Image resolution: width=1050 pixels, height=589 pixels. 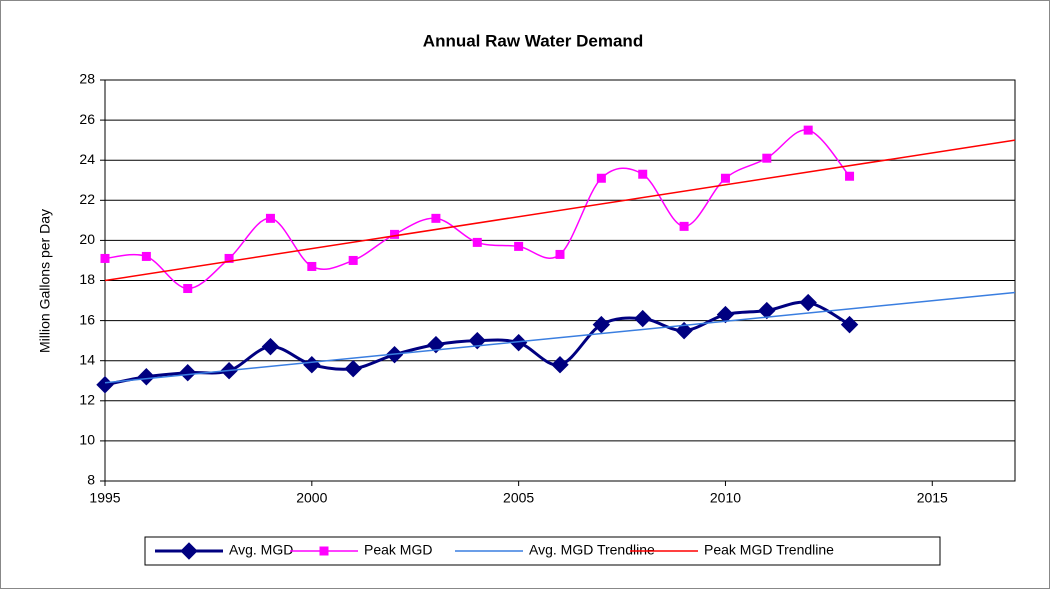 What do you see at coordinates (45, 281) in the screenshot?
I see `y-axis-label: Million Gallons per Day` at bounding box center [45, 281].